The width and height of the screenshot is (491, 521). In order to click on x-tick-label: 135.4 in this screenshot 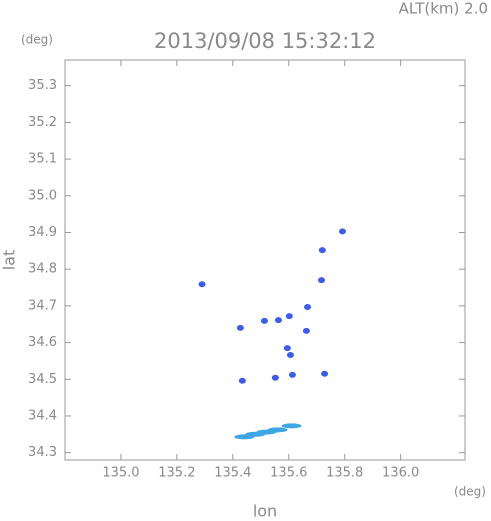, I will do `click(232, 473)`.